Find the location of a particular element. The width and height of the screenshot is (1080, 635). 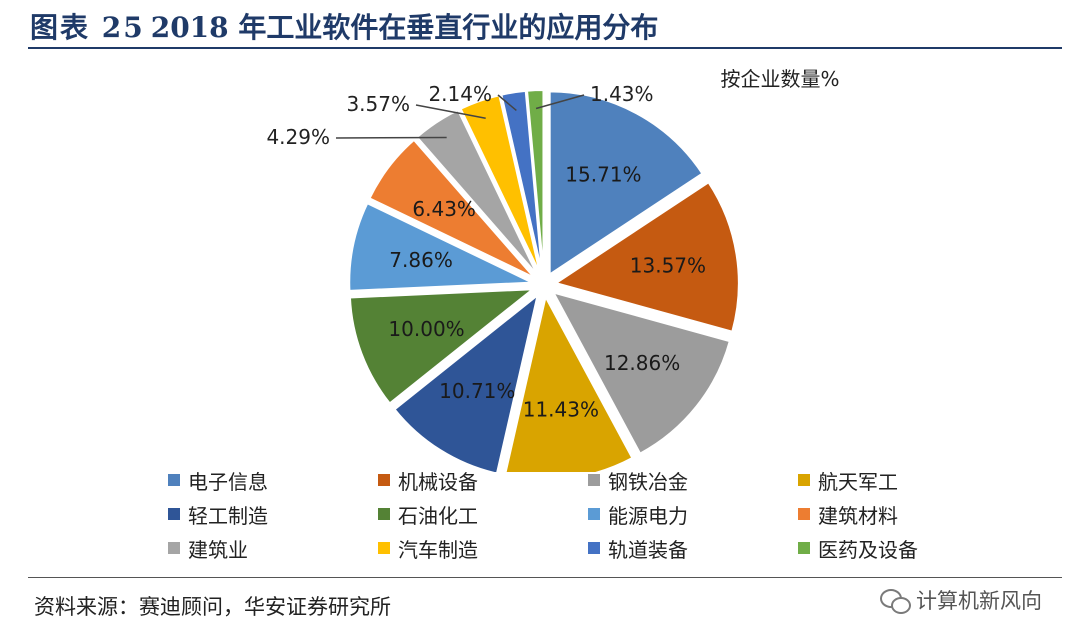

slice-label-8: 6.43% is located at coordinates (444, 209).